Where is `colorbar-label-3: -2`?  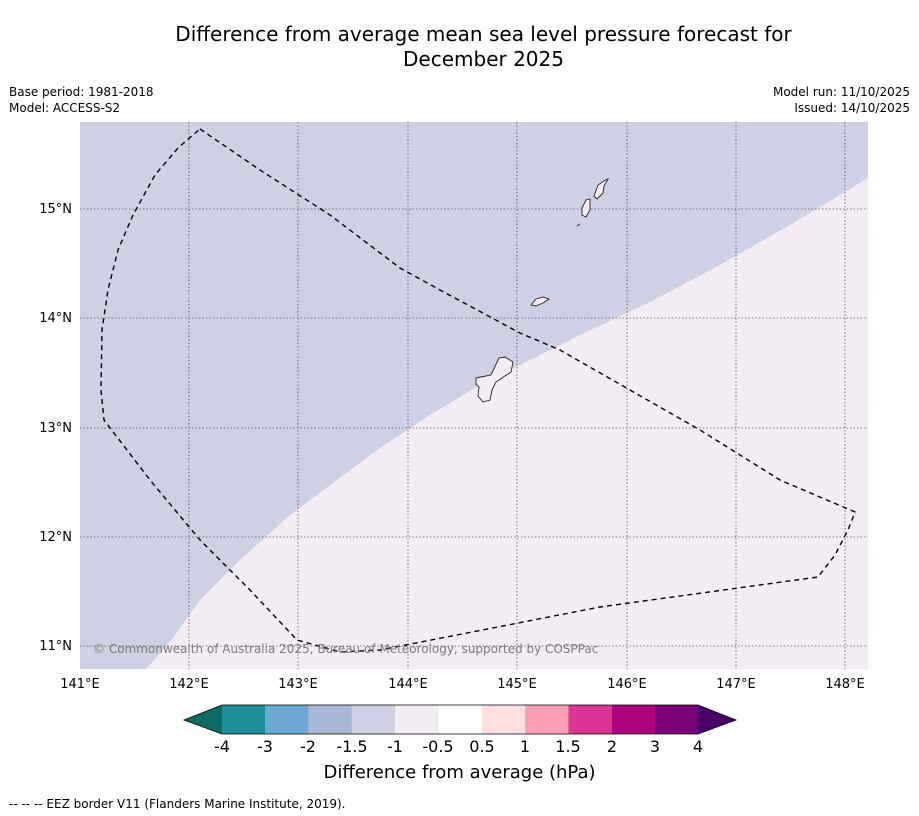
colorbar-label-3: -2 is located at coordinates (308, 746).